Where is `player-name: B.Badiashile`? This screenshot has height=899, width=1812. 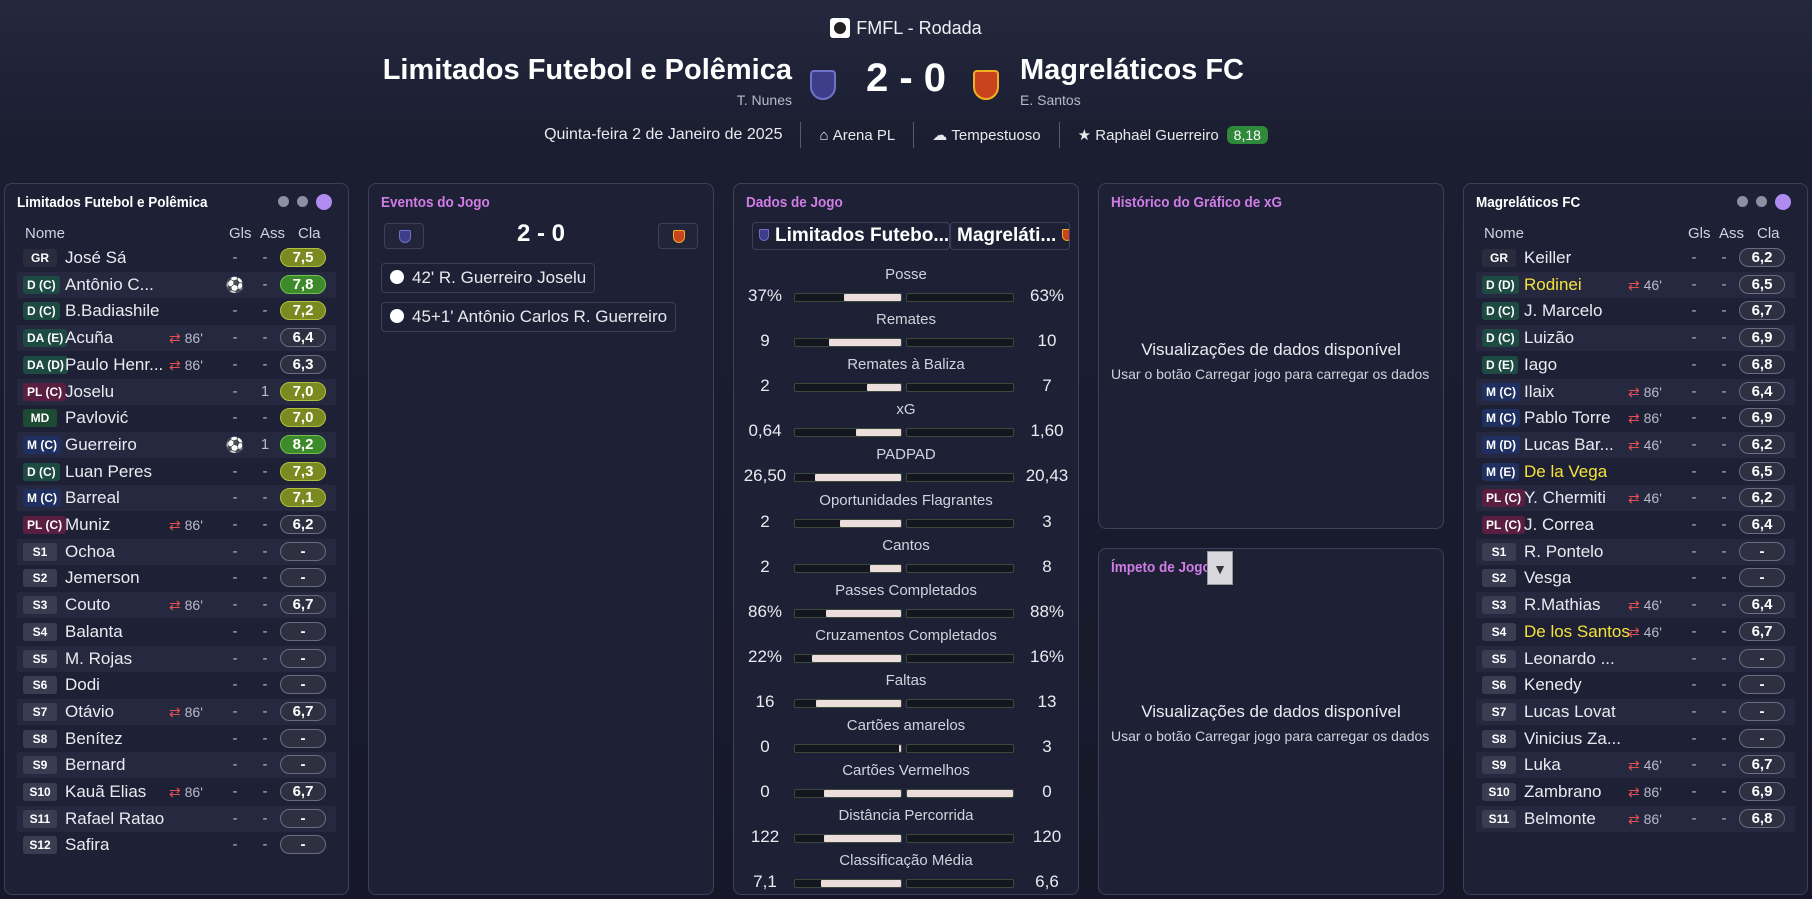 player-name: B.Badiashile is located at coordinates (112, 311).